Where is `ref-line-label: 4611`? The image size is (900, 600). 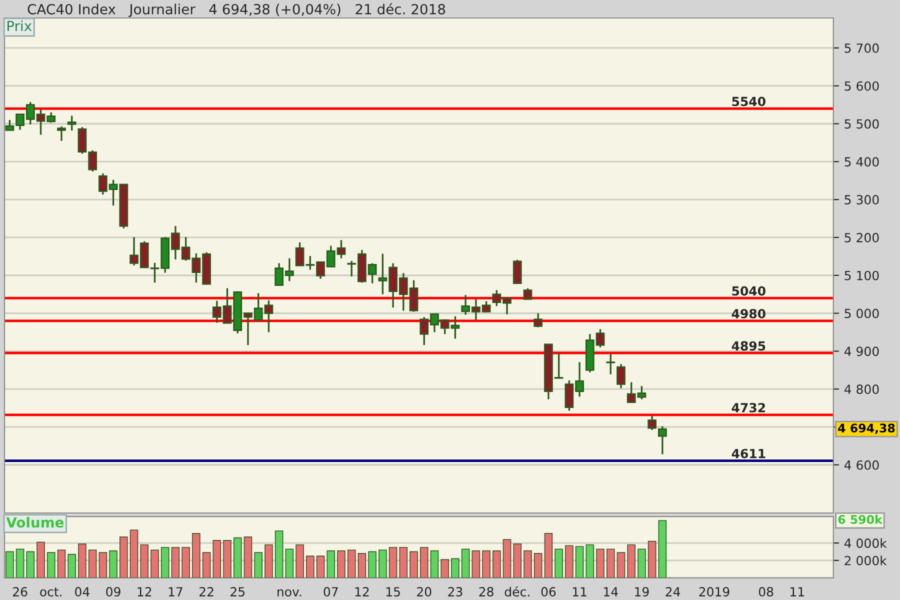 ref-line-label: 4611 is located at coordinates (749, 453).